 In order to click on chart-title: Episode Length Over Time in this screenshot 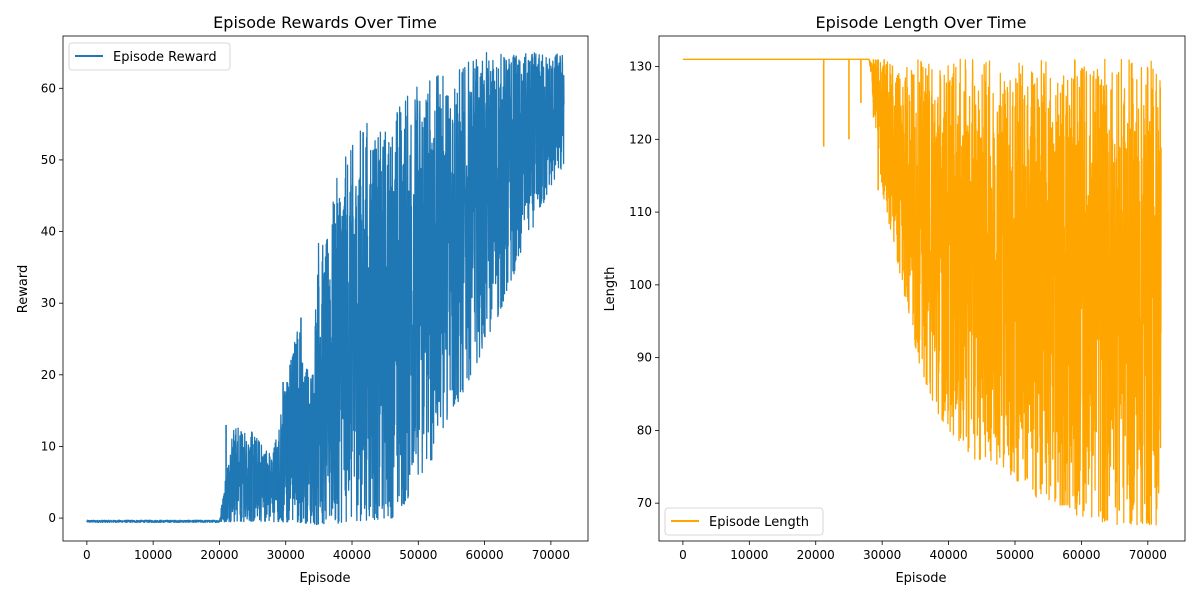, I will do `click(921, 22)`.